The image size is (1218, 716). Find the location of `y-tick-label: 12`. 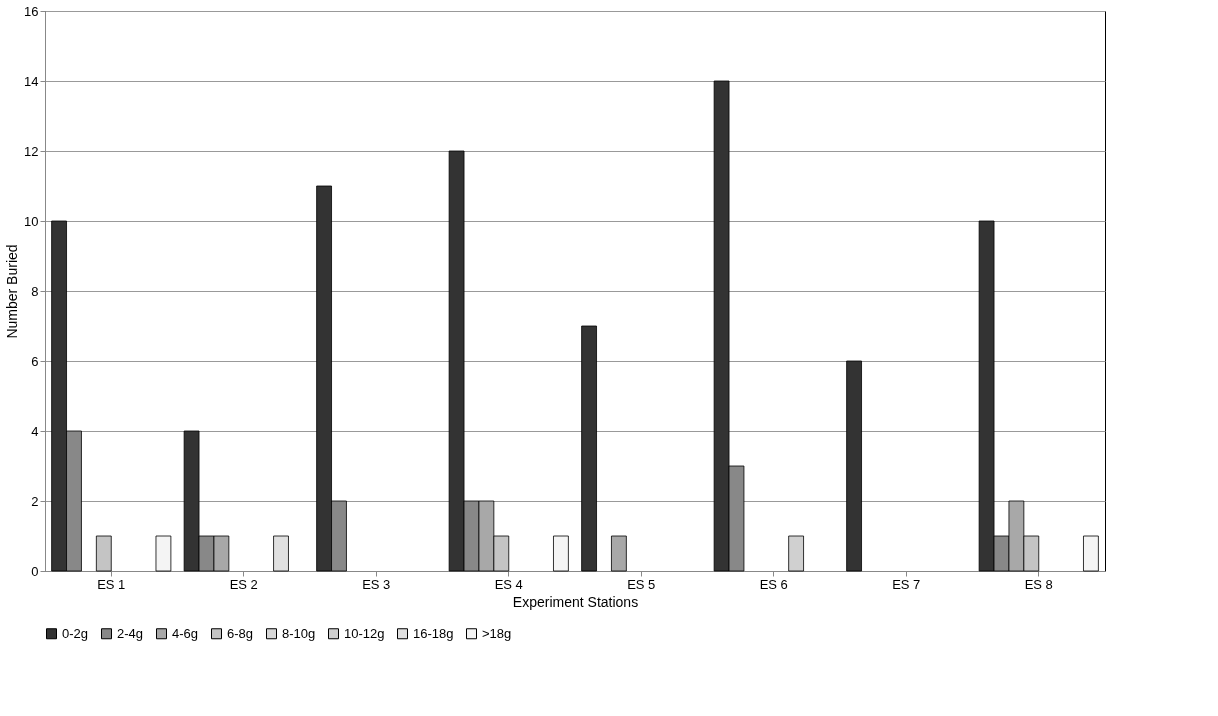

y-tick-label: 12 is located at coordinates (31, 151).